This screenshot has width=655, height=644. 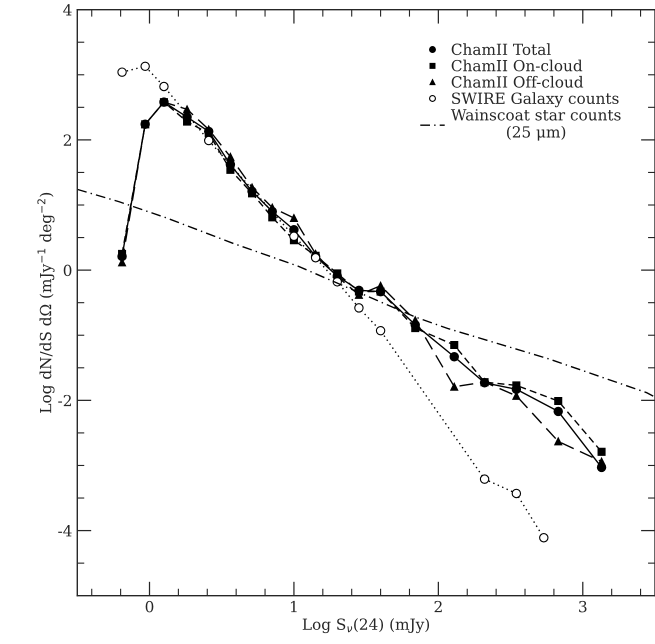 I want to click on y-axis-title: Log dN/dS dΩ (mJy$^{−1}$ deg$^{−2}$), so click(x=46, y=302).